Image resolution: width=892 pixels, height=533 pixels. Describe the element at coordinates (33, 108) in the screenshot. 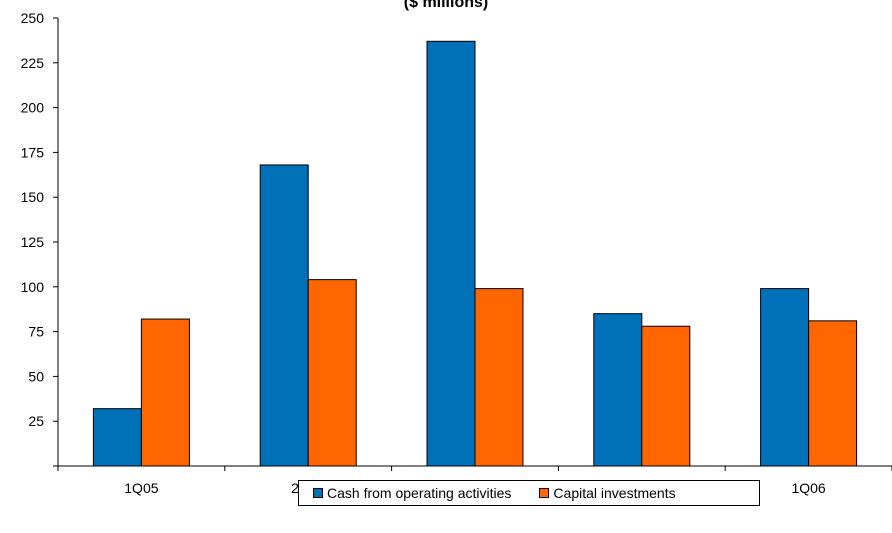

I see `y-tick-label: 200` at that location.